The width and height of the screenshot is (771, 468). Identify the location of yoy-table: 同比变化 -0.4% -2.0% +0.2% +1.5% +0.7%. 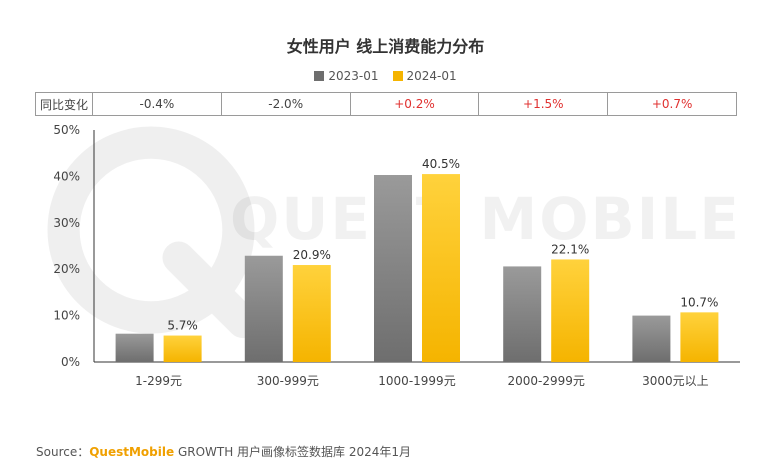
(386, 104).